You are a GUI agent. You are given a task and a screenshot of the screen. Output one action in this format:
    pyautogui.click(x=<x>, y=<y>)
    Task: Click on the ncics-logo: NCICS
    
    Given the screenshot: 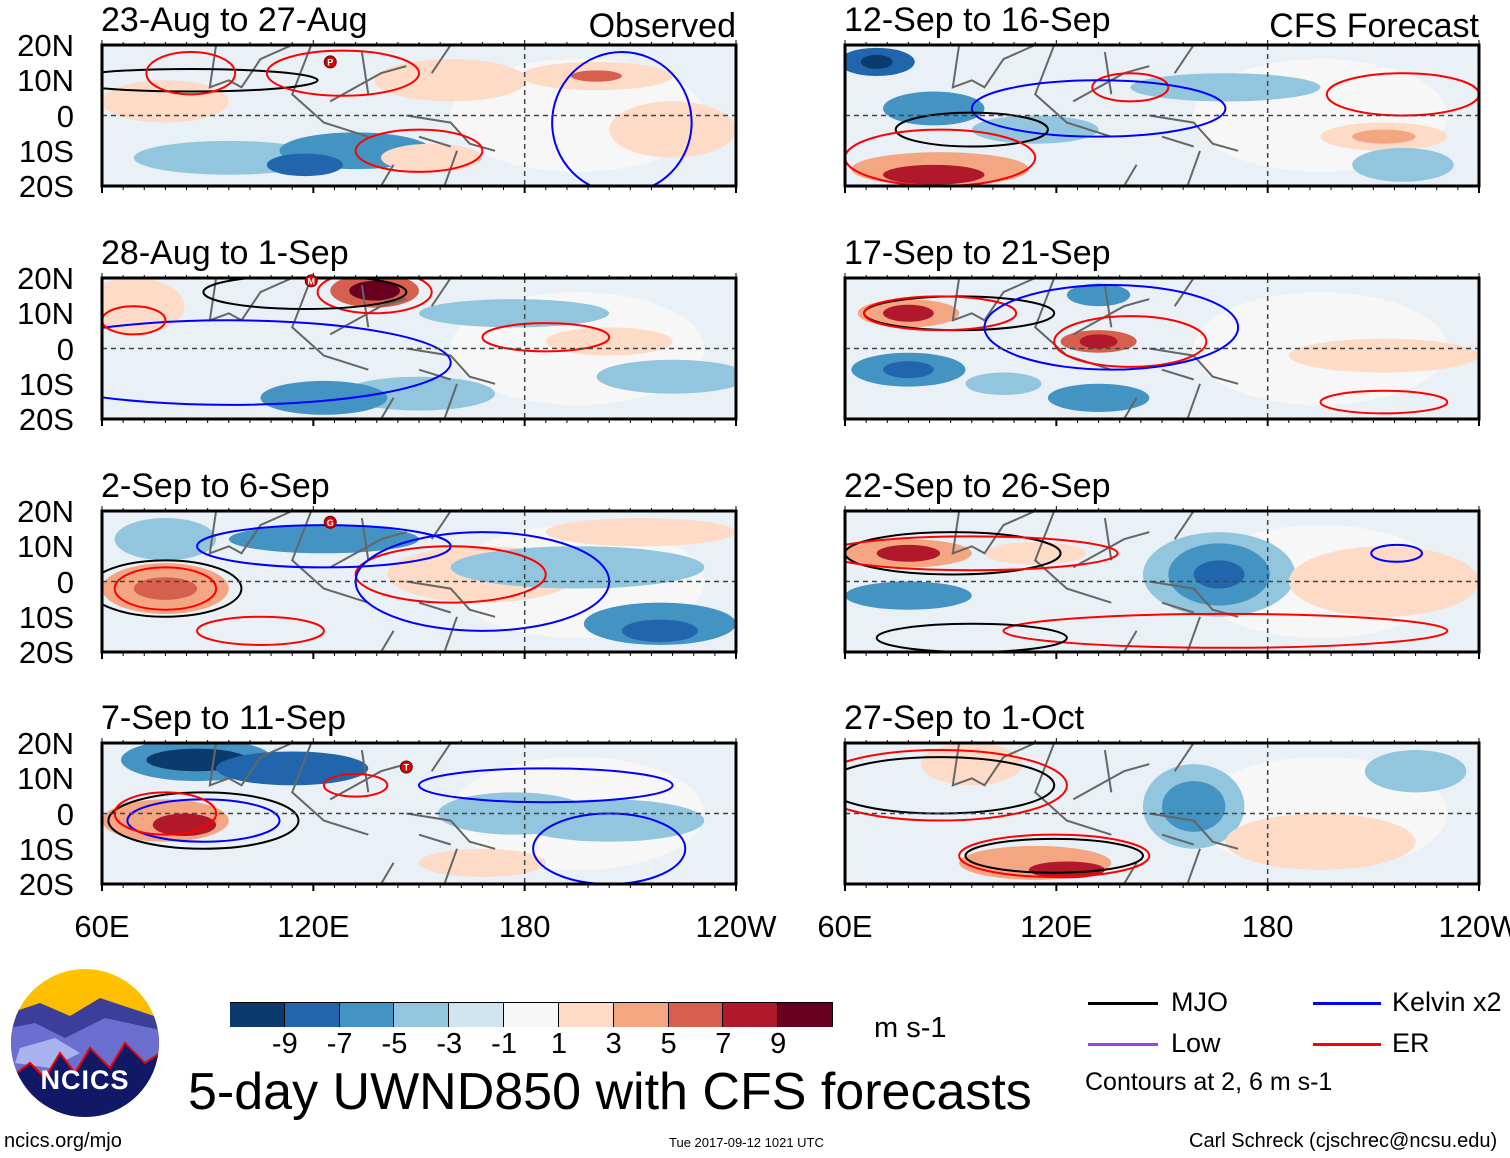 What is the action you would take?
    pyautogui.click(x=85, y=1043)
    